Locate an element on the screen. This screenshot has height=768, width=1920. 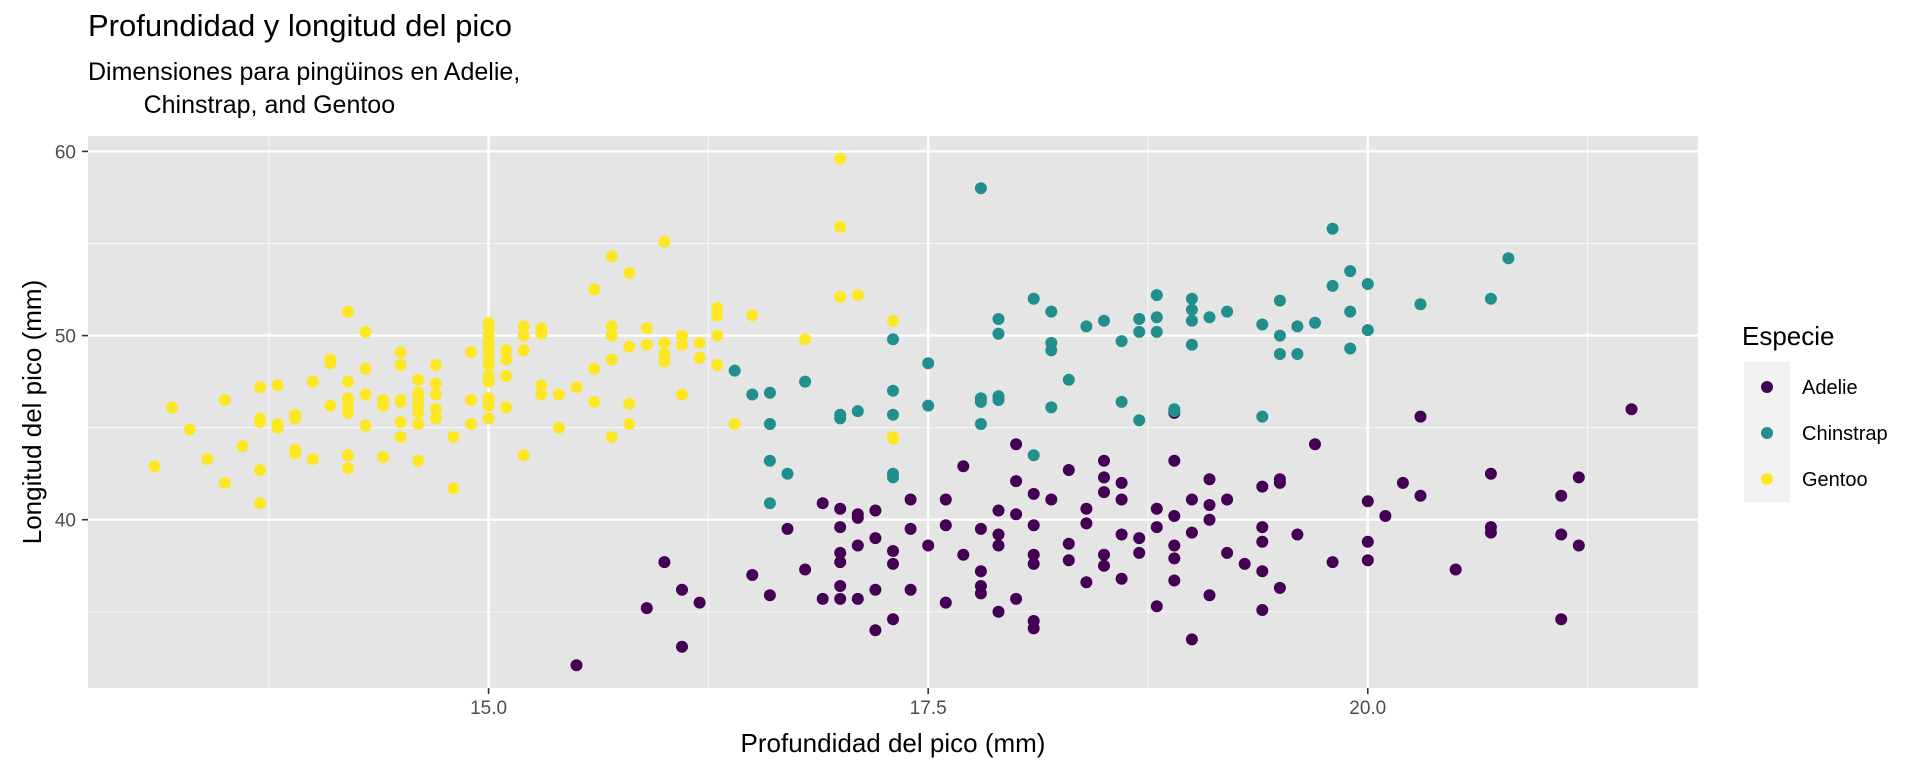
legend-label-chinstrap: Chinstrap is located at coordinates (1845, 434).